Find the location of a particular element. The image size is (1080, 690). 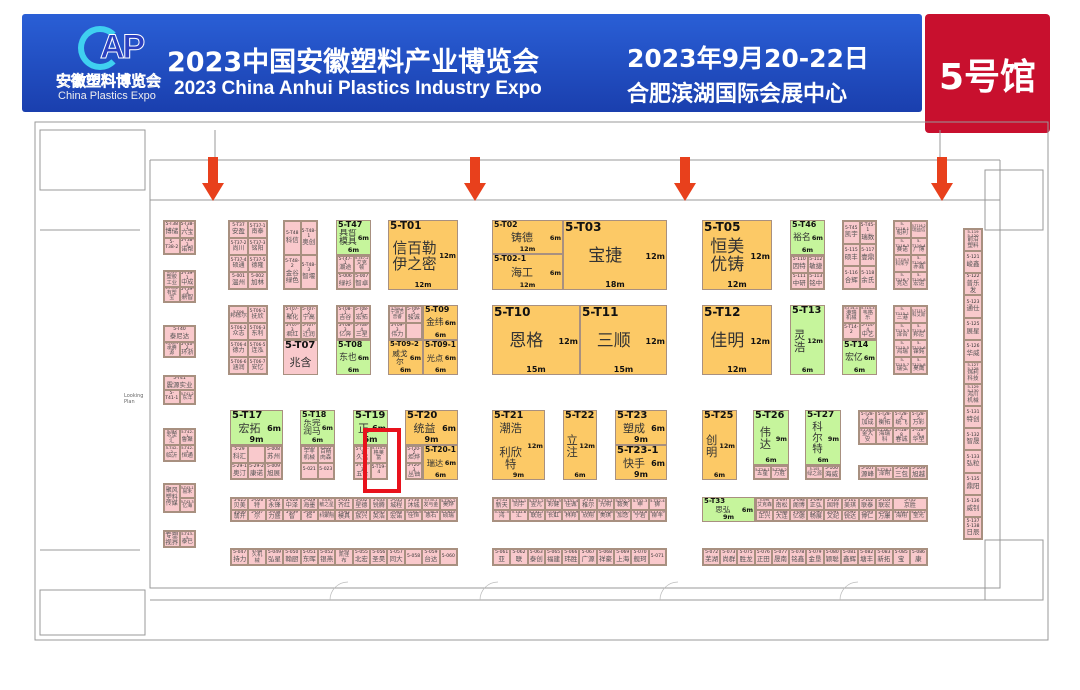

booth-cell: 5-041 科聚翔 is located at coordinates (326, 515).